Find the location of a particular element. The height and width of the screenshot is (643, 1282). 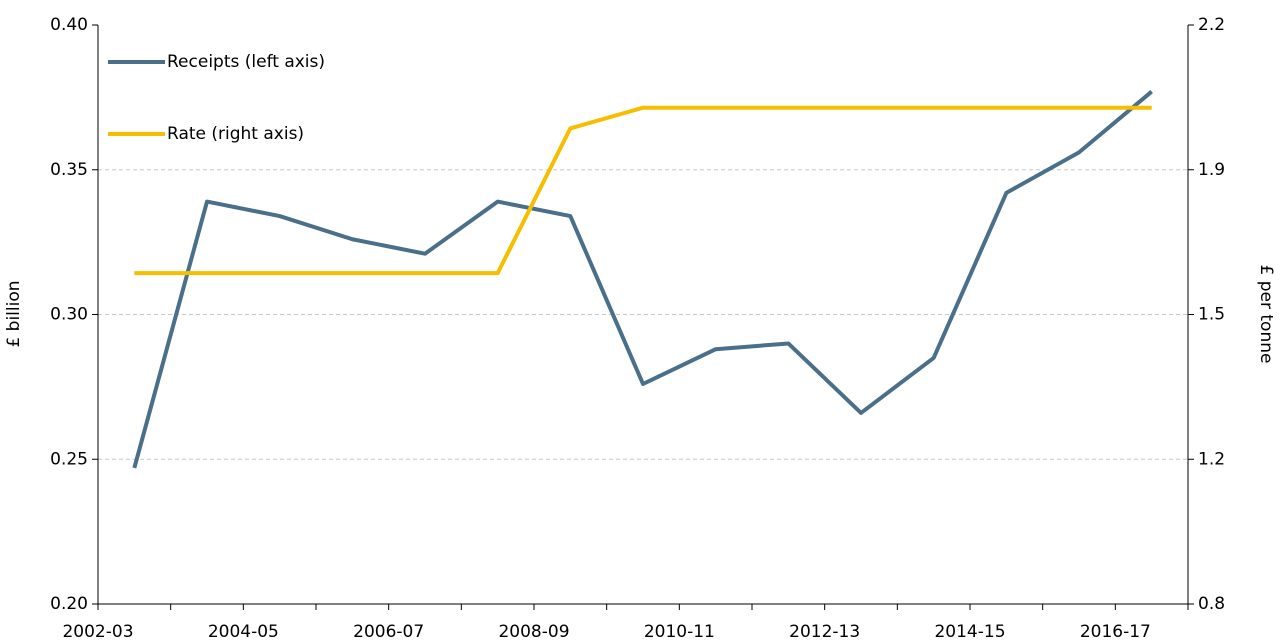

y2-axis-label: £ per tonne is located at coordinates (1266, 314).